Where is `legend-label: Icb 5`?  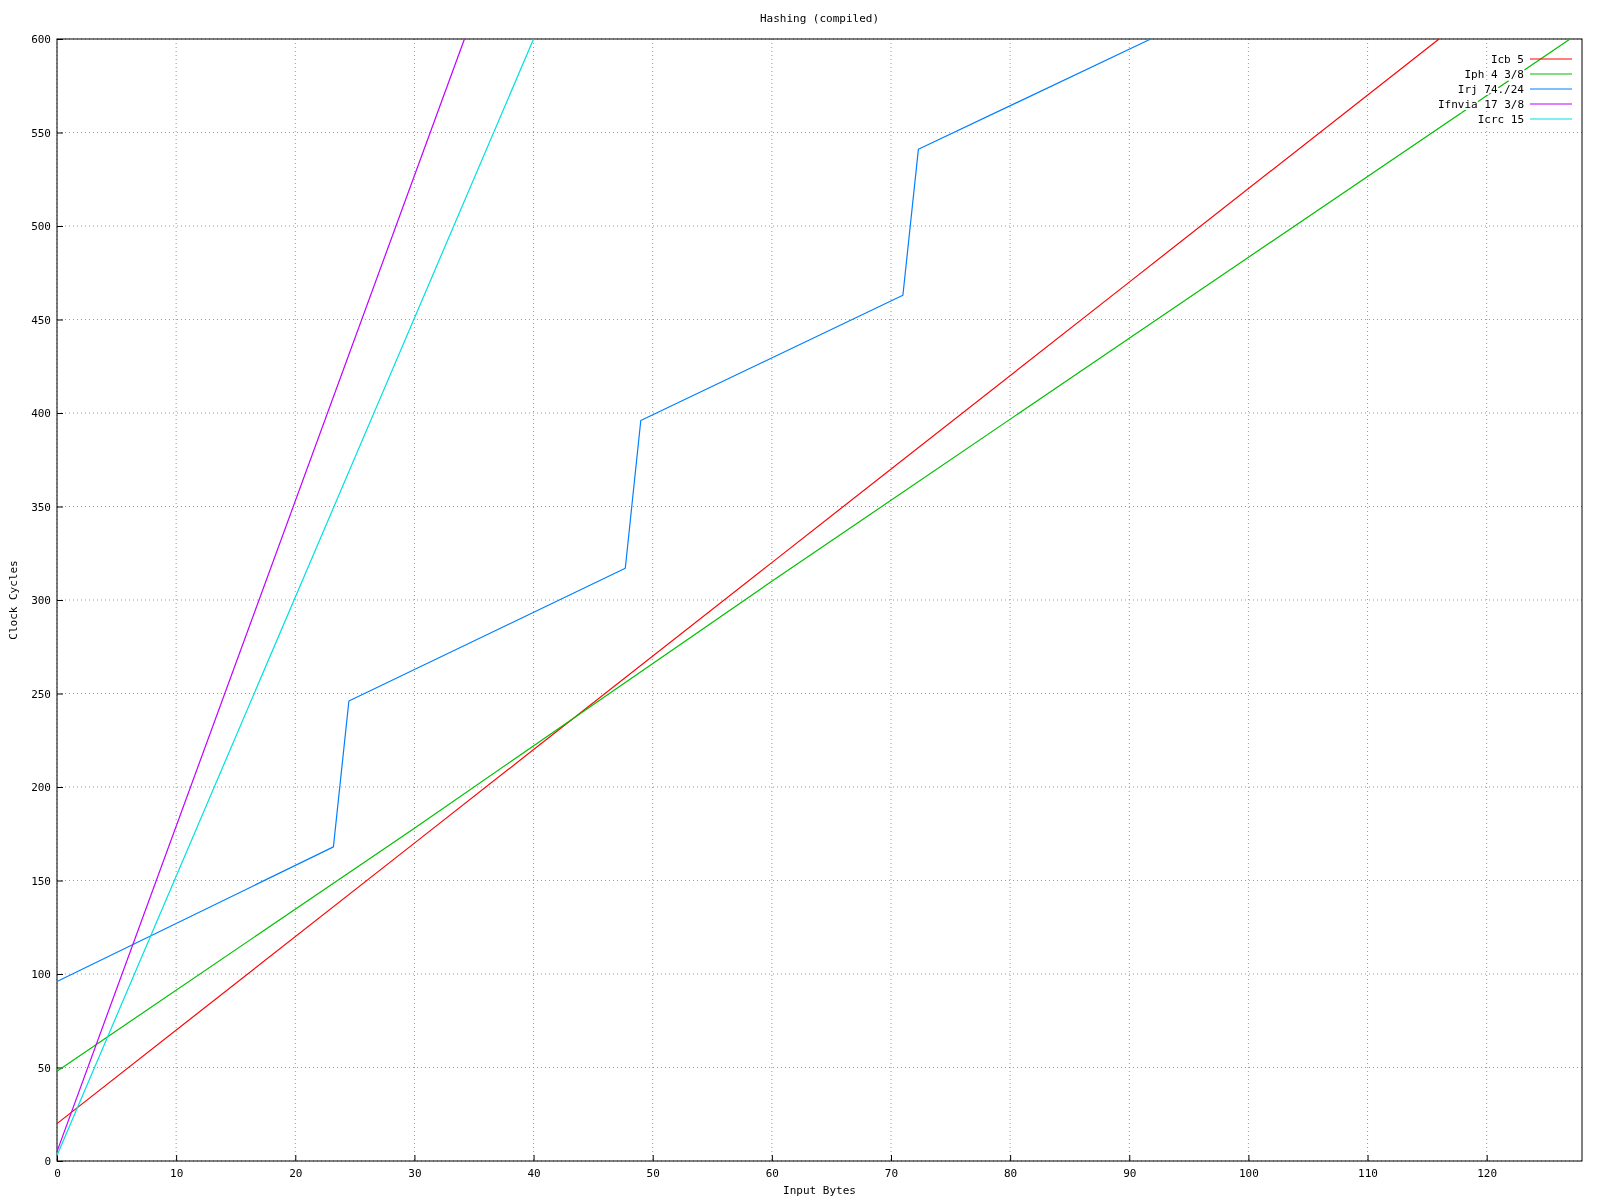 legend-label: Icb 5 is located at coordinates (1507, 59).